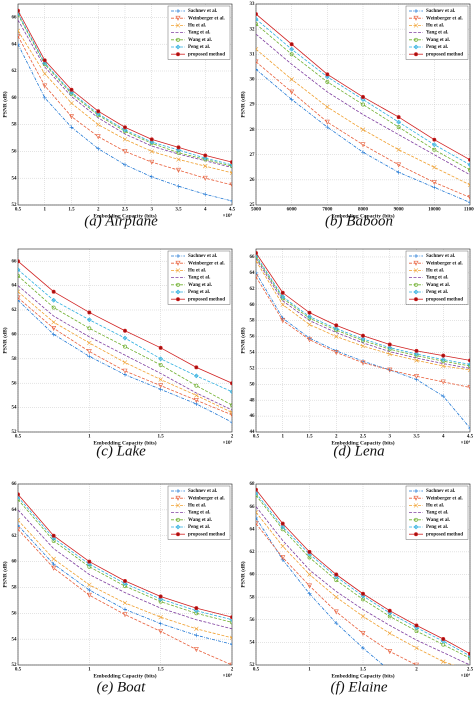 The height and width of the screenshot is (714, 474). What do you see at coordinates (203, 11) in the screenshot?
I see `legend-label: Sachnev et al.` at bounding box center [203, 11].